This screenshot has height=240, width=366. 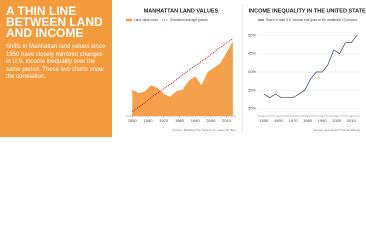 What do you see at coordinates (252, 108) in the screenshot?
I see `y-tick-label: 30%` at bounding box center [252, 108].